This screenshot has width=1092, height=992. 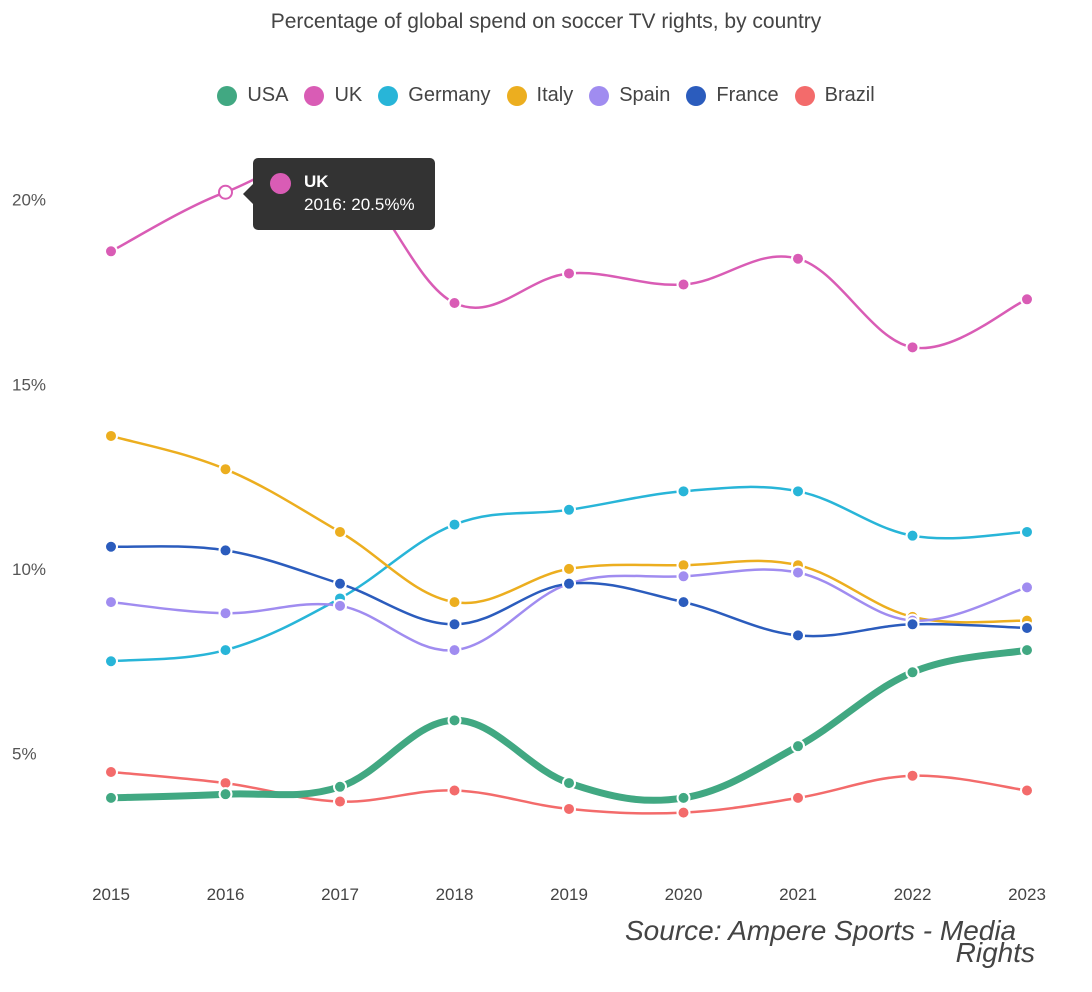 I want to click on x-tick-label: 2016, so click(x=226, y=894).